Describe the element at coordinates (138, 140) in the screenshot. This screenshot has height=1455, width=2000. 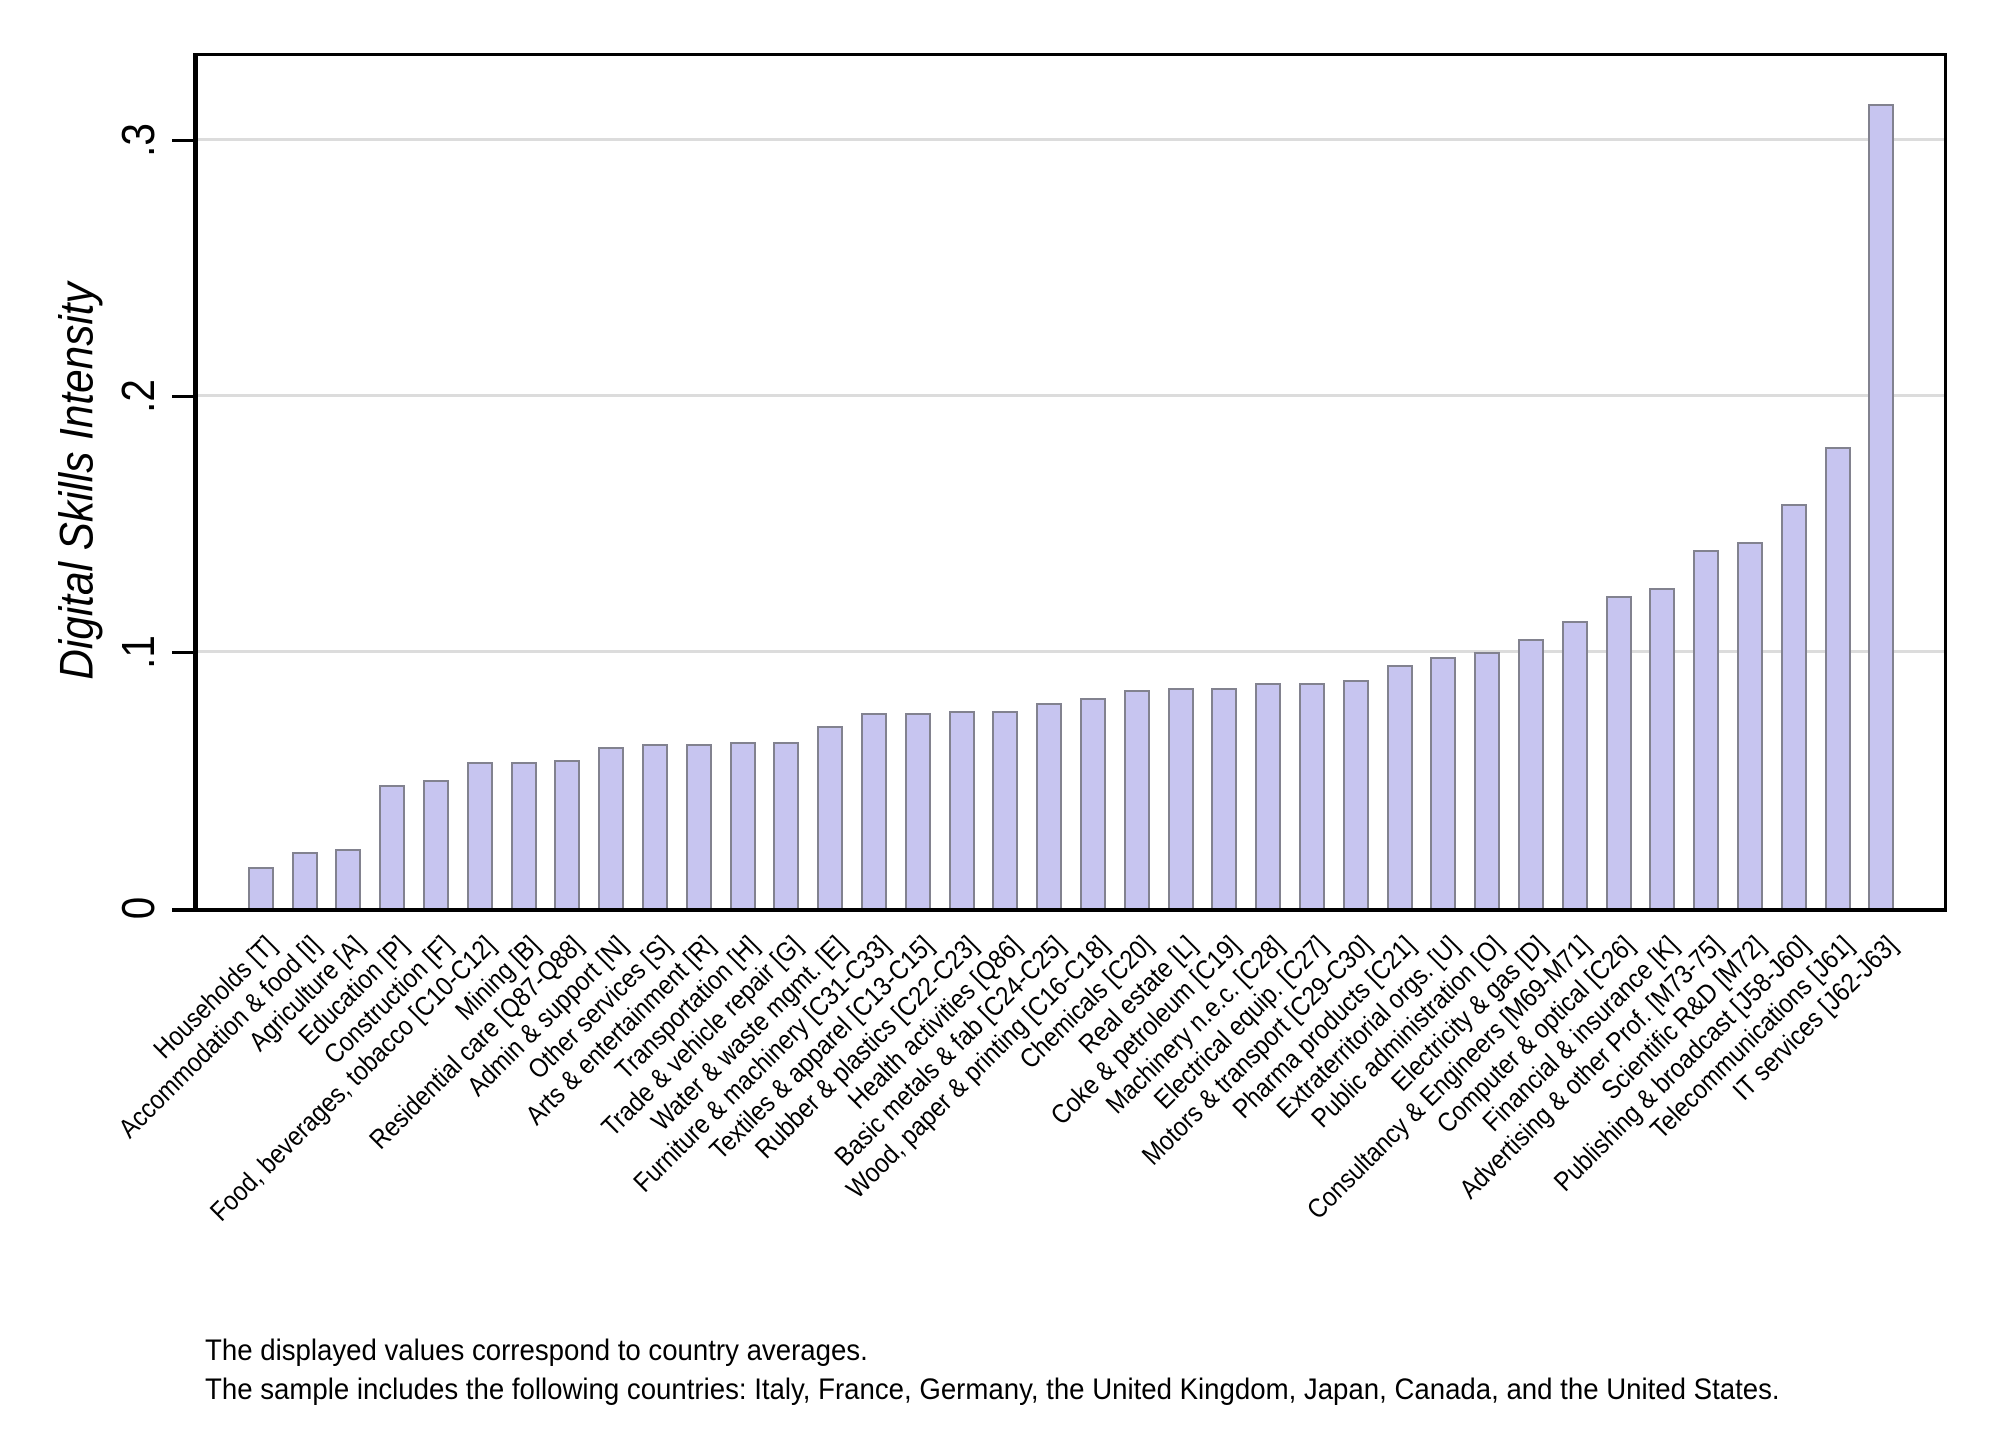
I see `y-tick-label: .3` at that location.